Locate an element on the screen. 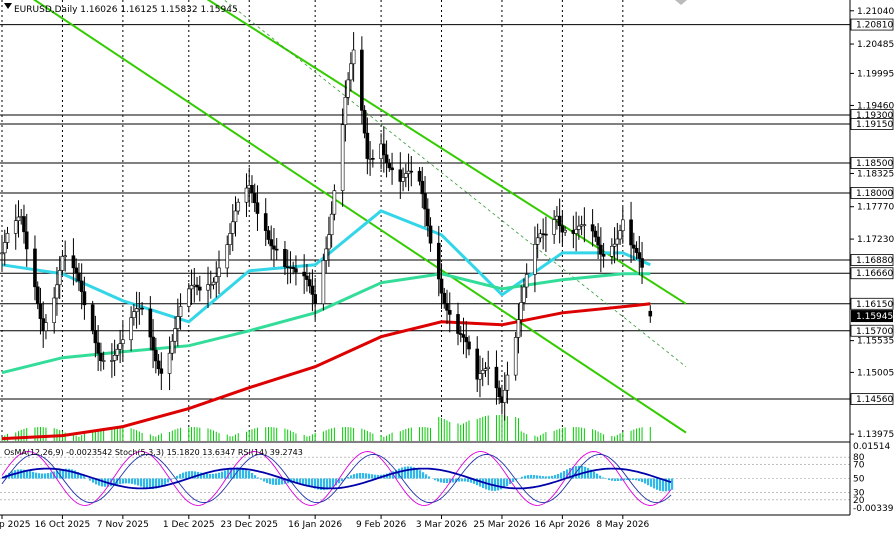 The height and width of the screenshot is (535, 895). price-tick-label: 1.19995 is located at coordinates (875, 74).